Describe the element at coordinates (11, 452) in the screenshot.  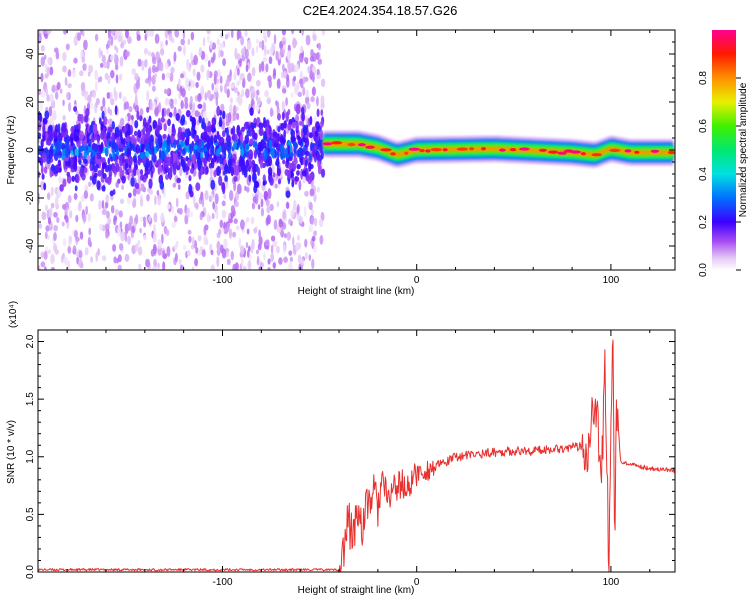
I see `snr-y-axis-label: SNR (10 * v/v)` at that location.